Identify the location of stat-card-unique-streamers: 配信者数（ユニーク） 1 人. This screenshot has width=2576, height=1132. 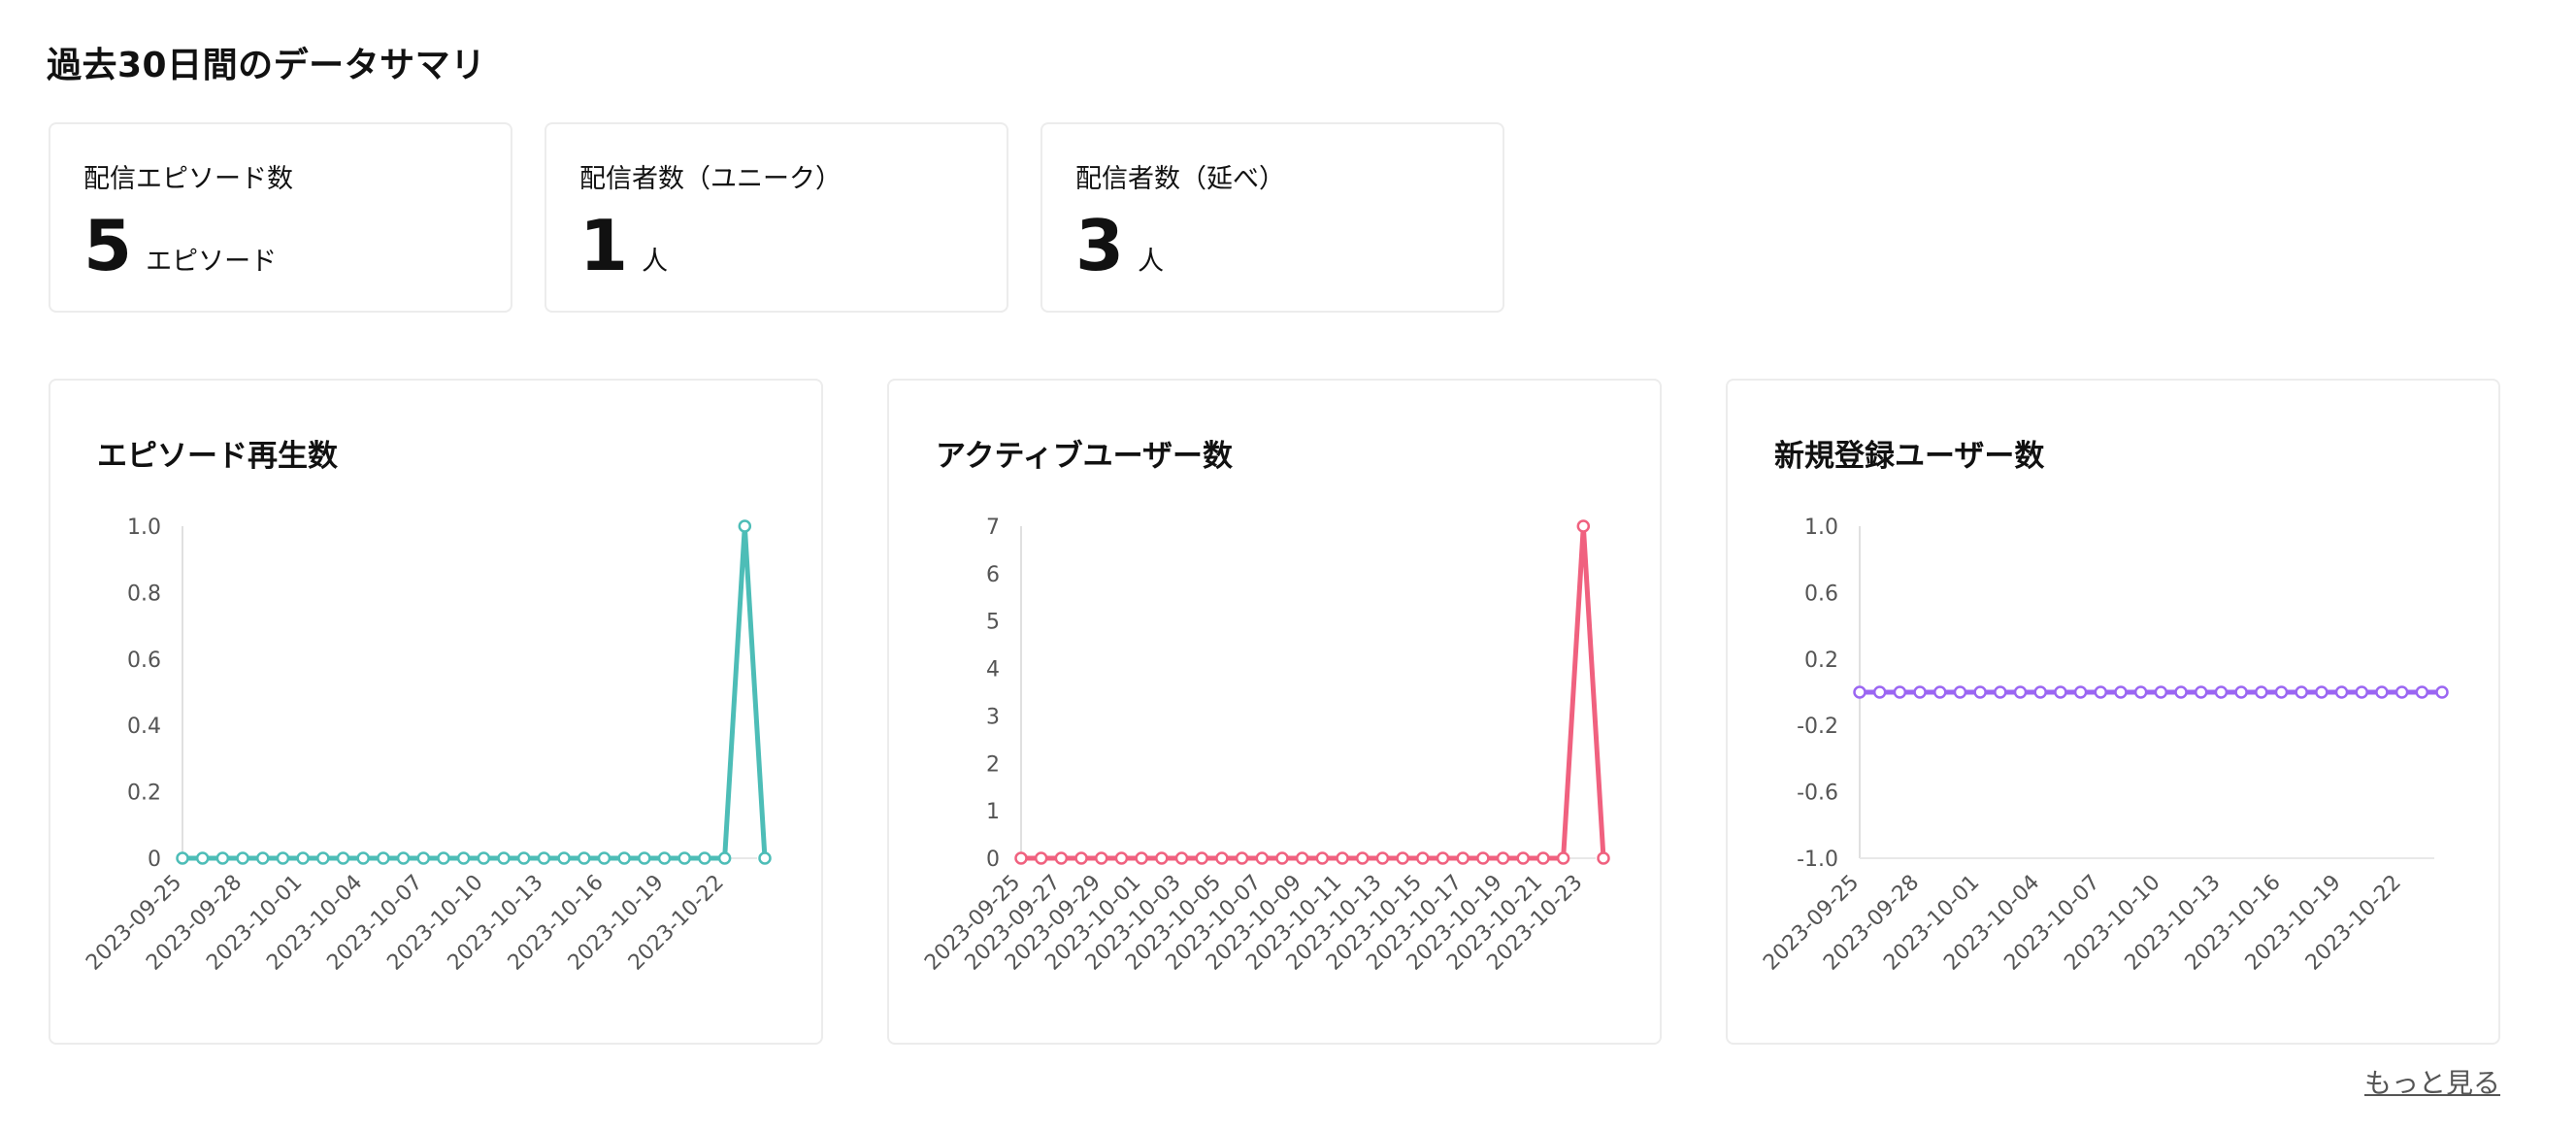
(776, 217).